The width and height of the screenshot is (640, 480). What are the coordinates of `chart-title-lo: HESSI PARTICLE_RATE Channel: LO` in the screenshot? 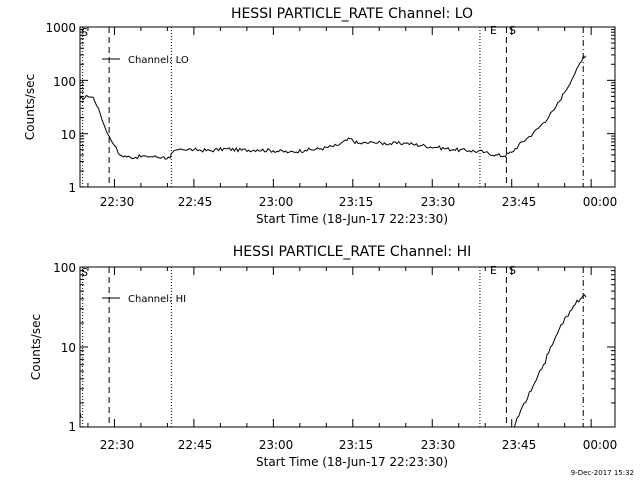 It's located at (352, 14).